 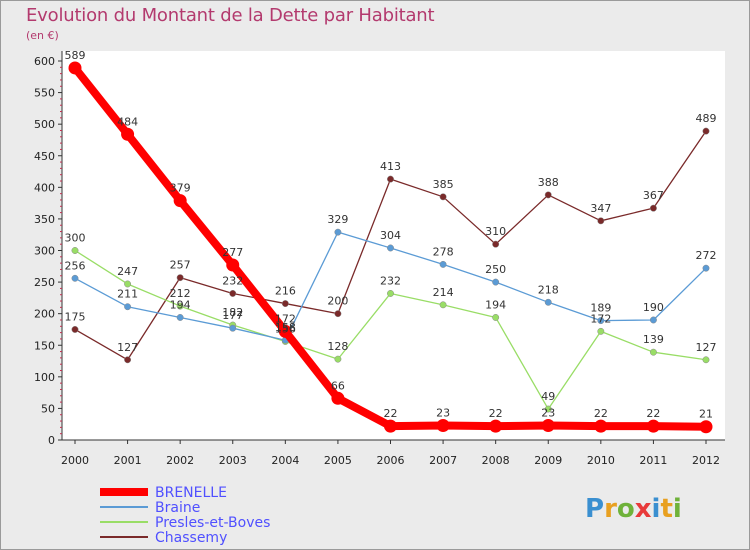 I want to click on data-label: 379, so click(x=180, y=188).